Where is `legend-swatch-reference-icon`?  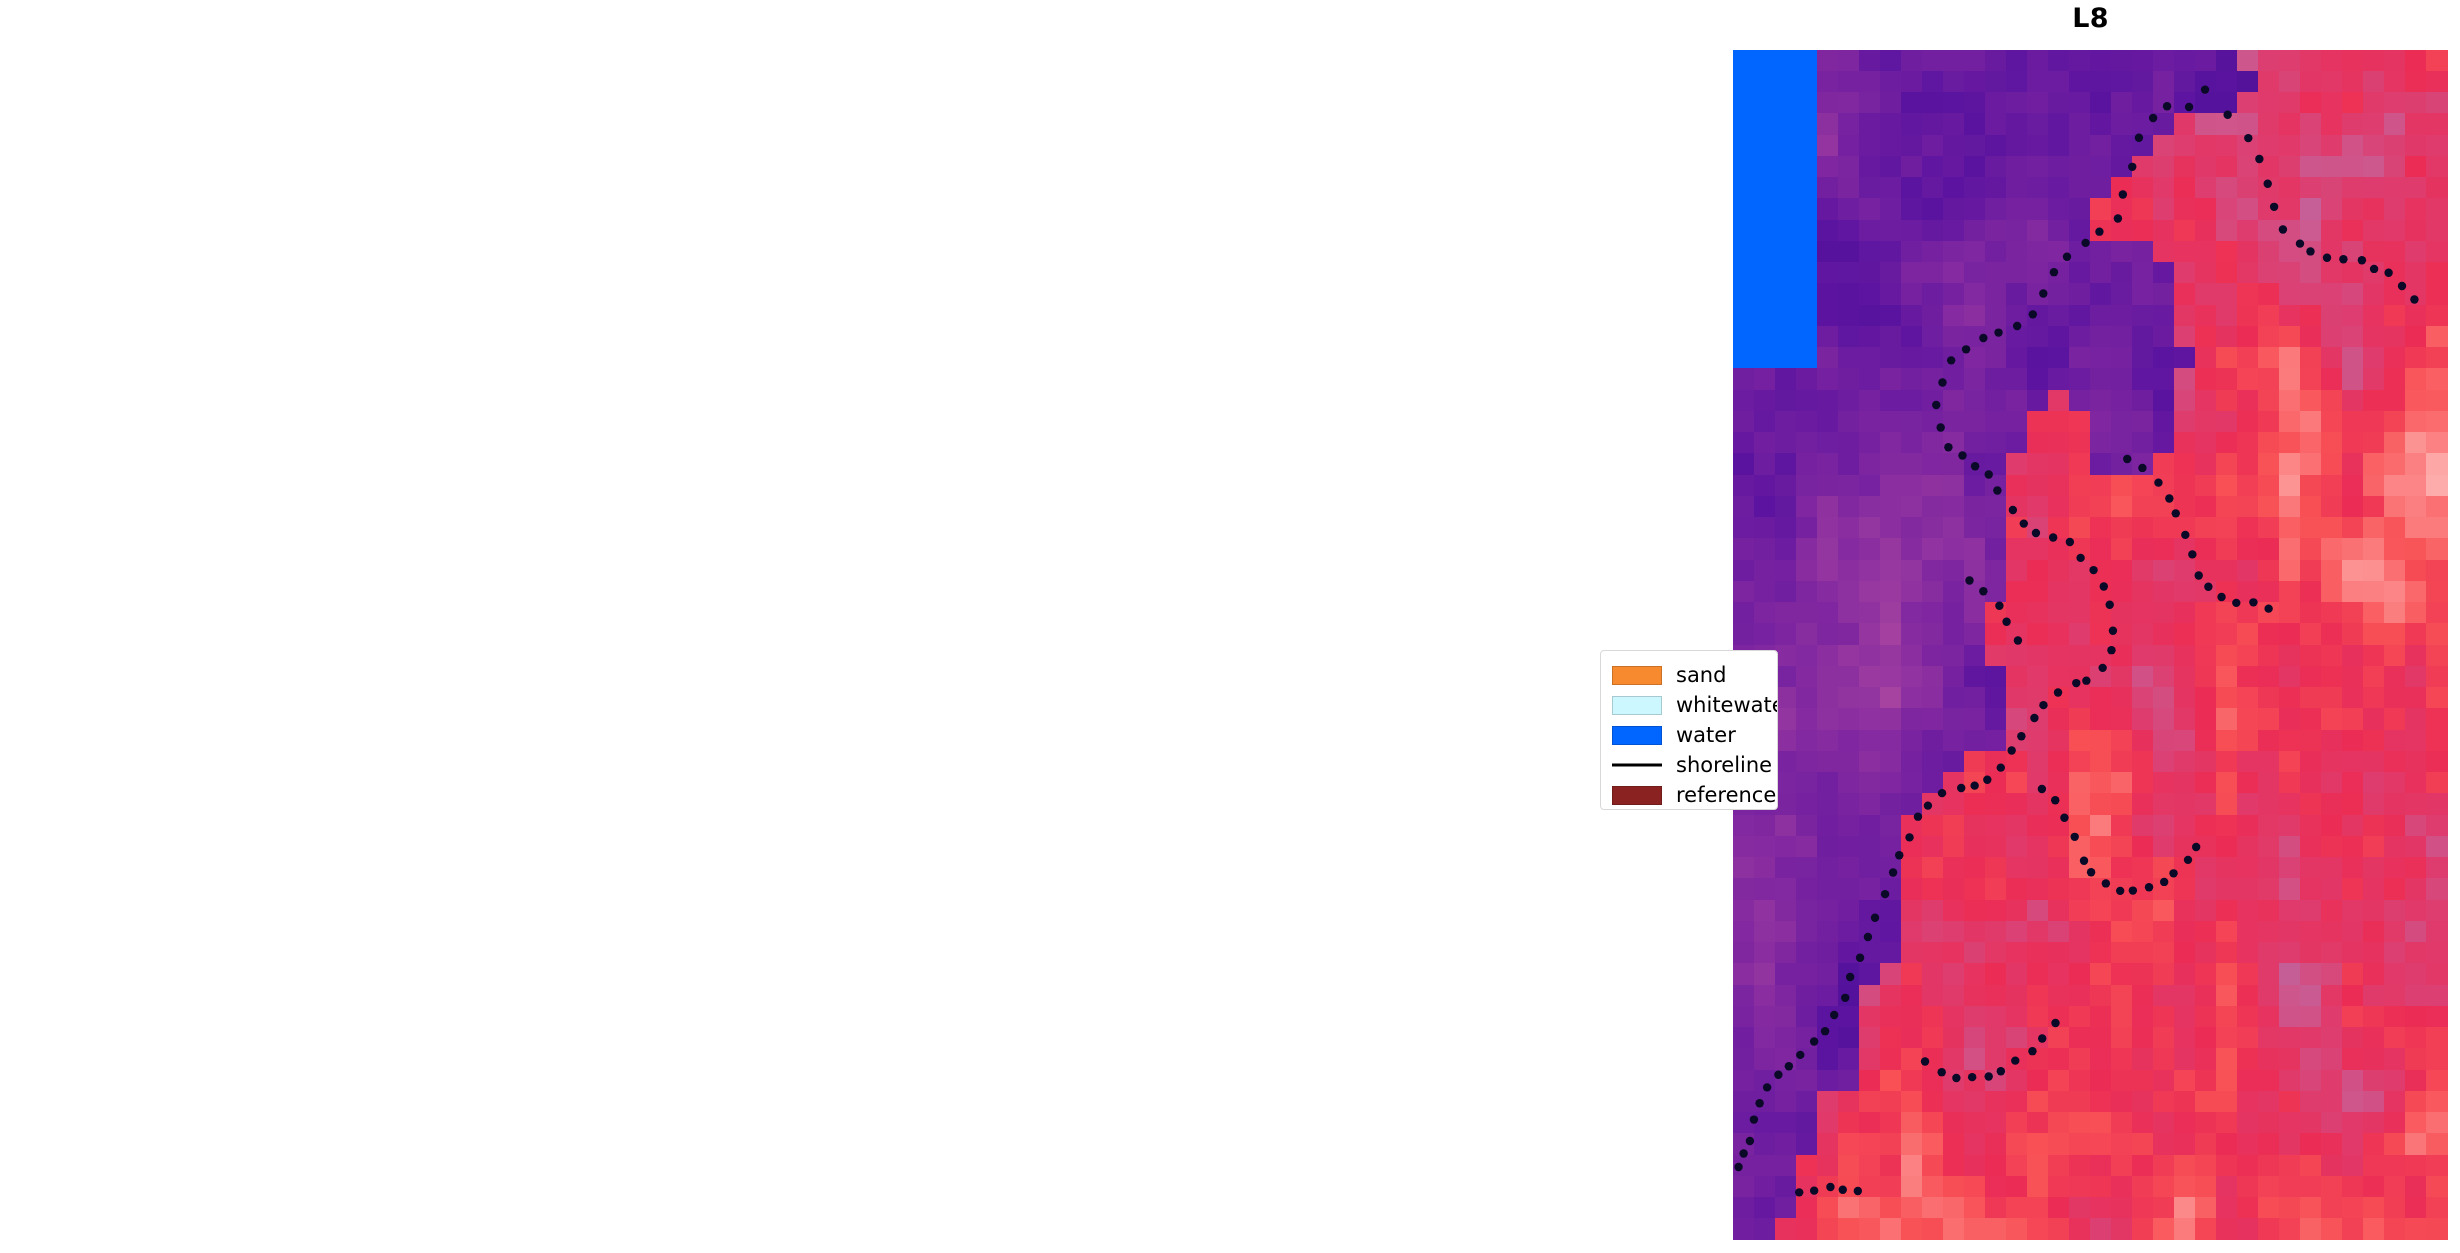
legend-swatch-reference-icon is located at coordinates (1637, 795).